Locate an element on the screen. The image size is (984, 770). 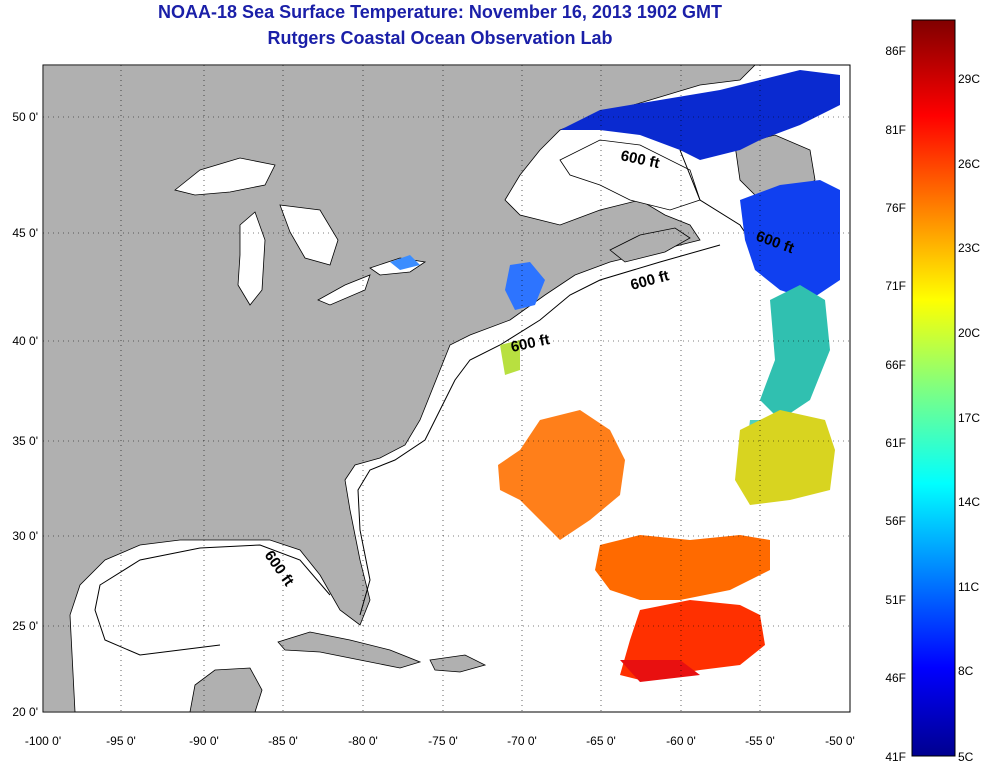
y-tick-label: 20 0' is located at coordinates (25, 712).